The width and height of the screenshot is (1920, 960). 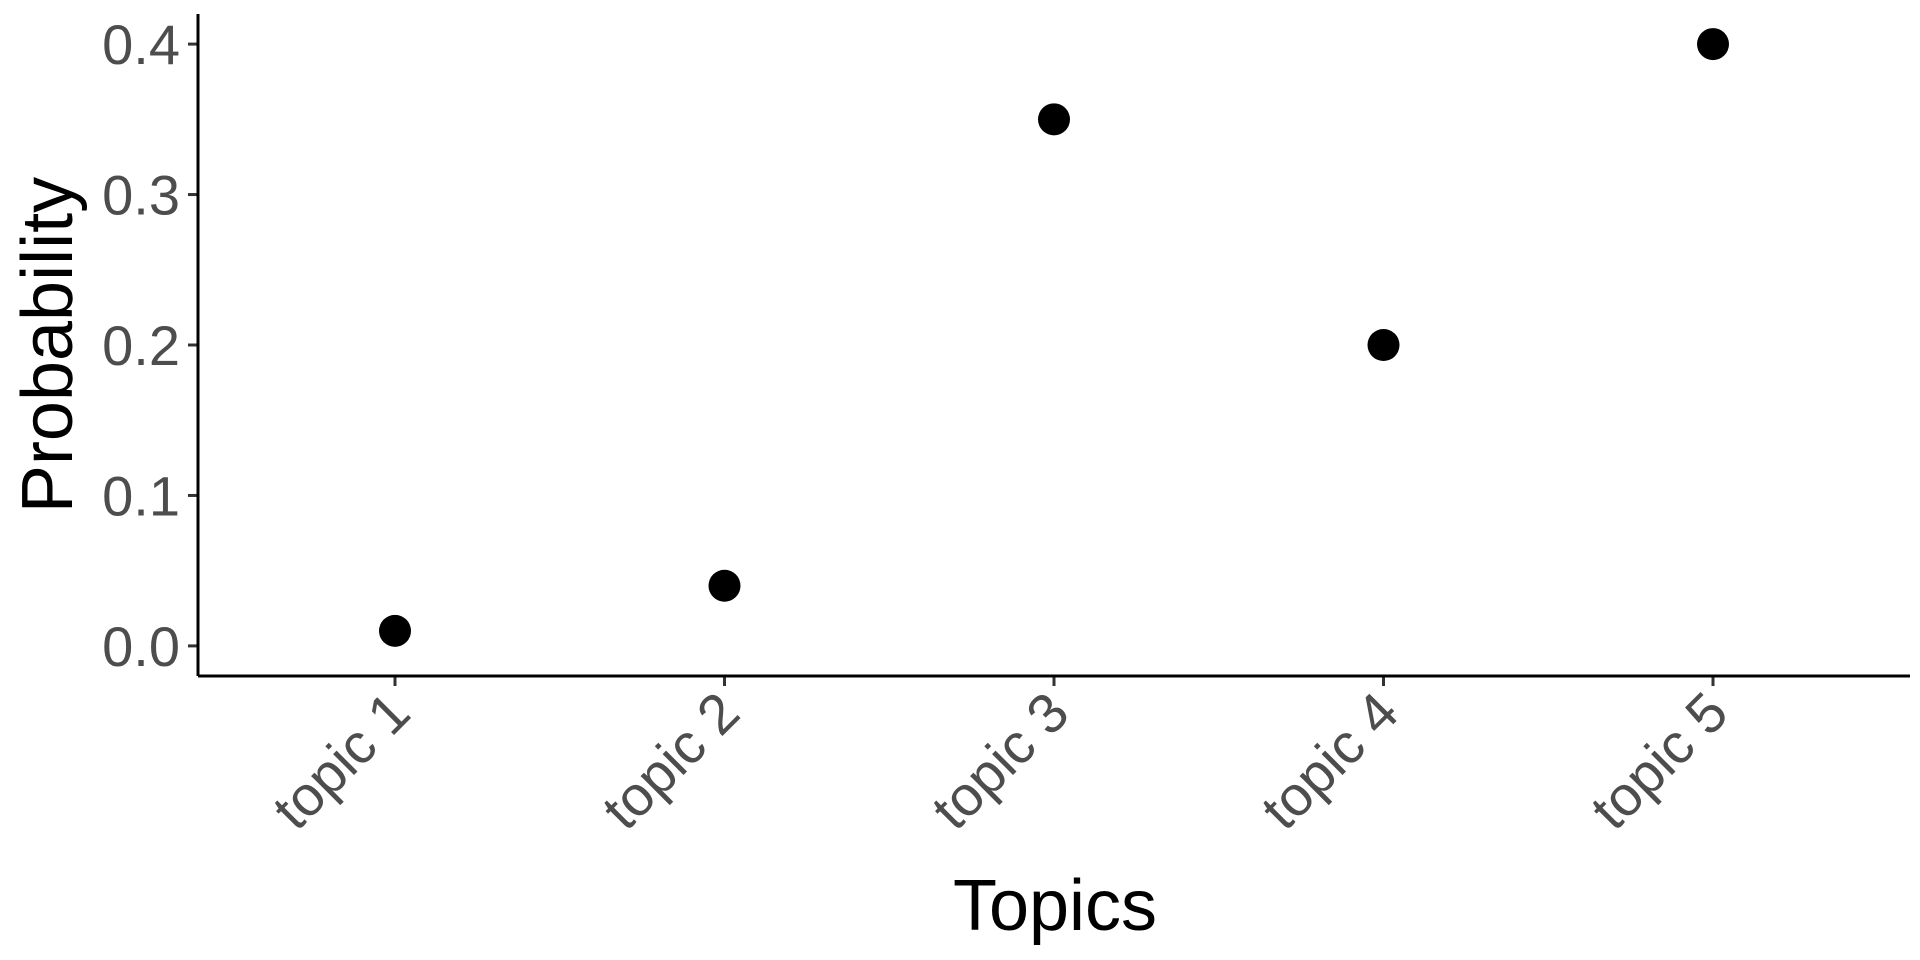 I want to click on y-axis-title: Probability, so click(x=48, y=345).